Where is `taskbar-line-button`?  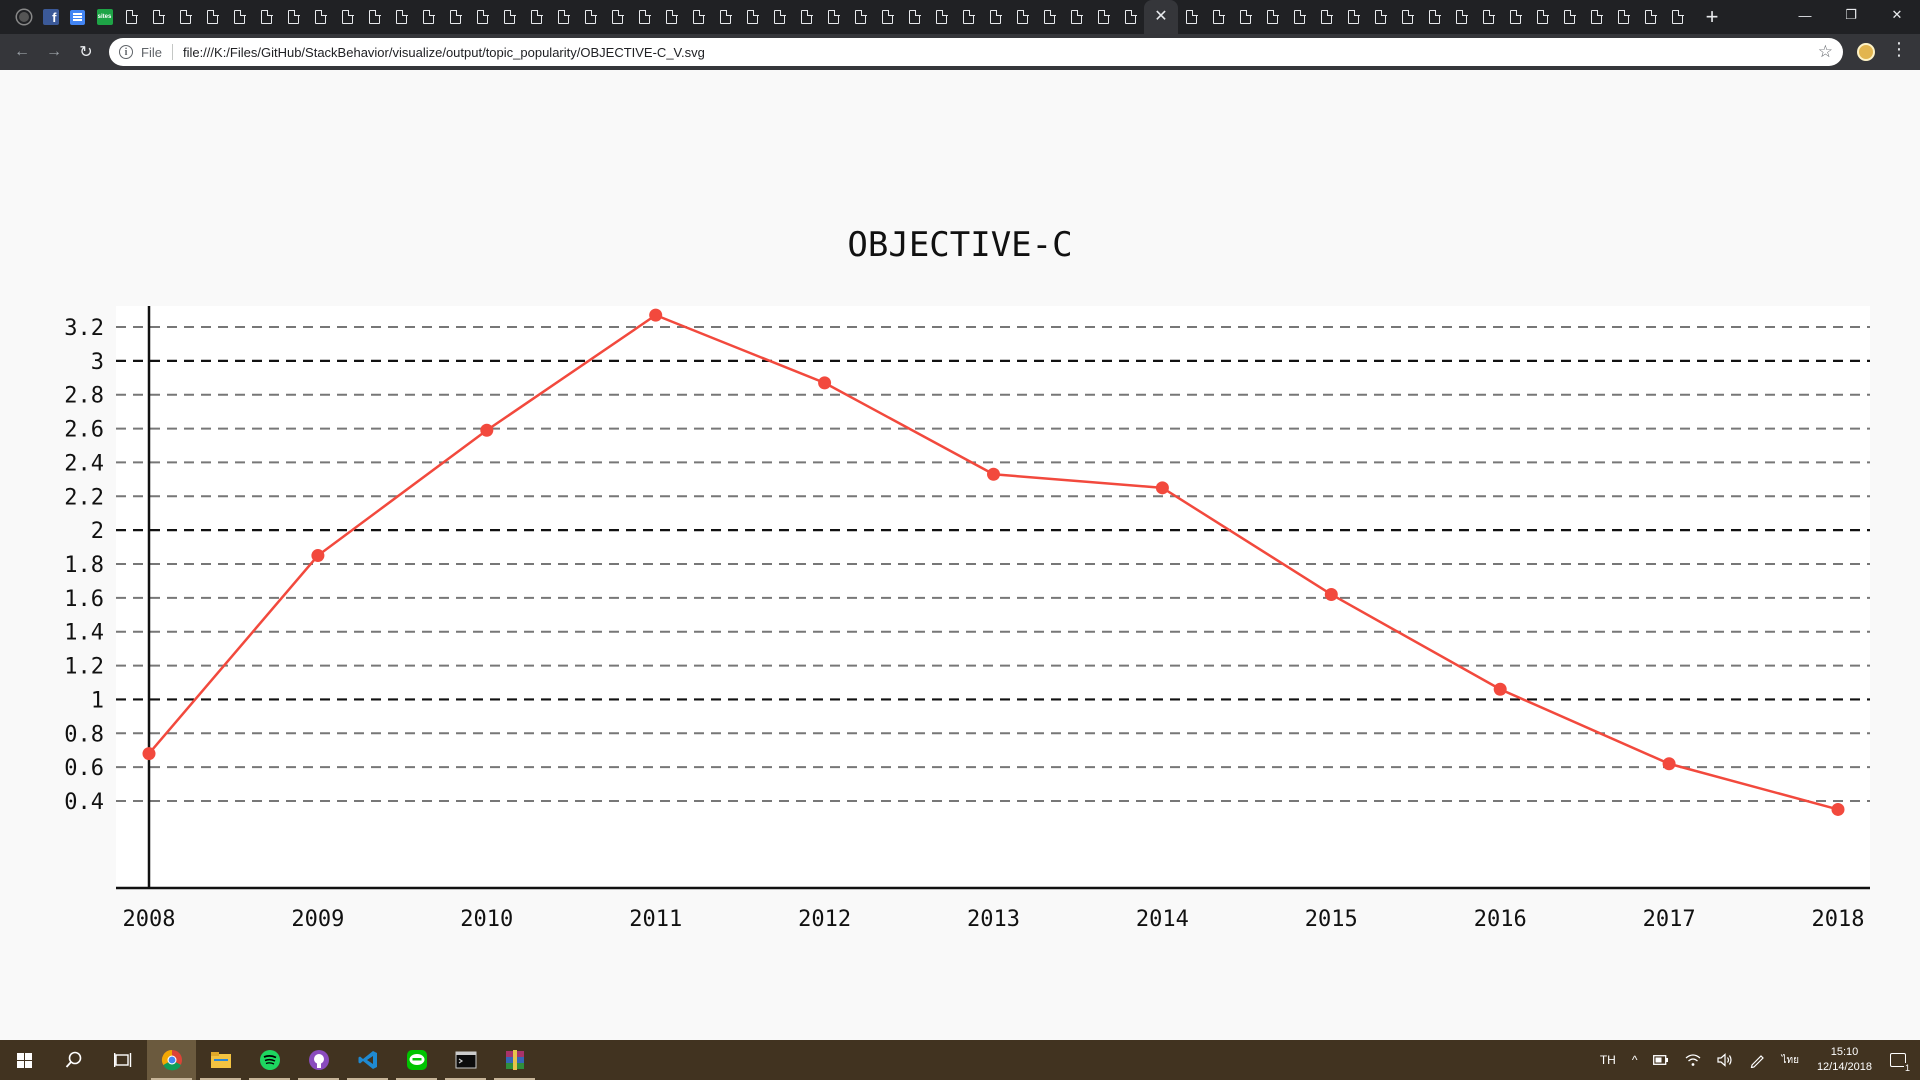
taskbar-line-button is located at coordinates (416, 1060).